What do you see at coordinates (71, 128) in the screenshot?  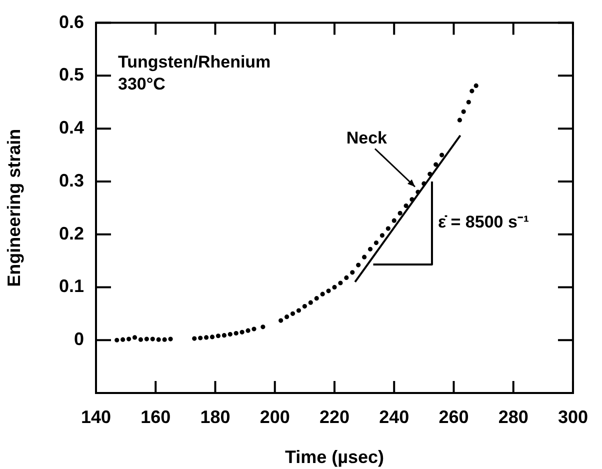 I see `y-tick-label: 0.4` at bounding box center [71, 128].